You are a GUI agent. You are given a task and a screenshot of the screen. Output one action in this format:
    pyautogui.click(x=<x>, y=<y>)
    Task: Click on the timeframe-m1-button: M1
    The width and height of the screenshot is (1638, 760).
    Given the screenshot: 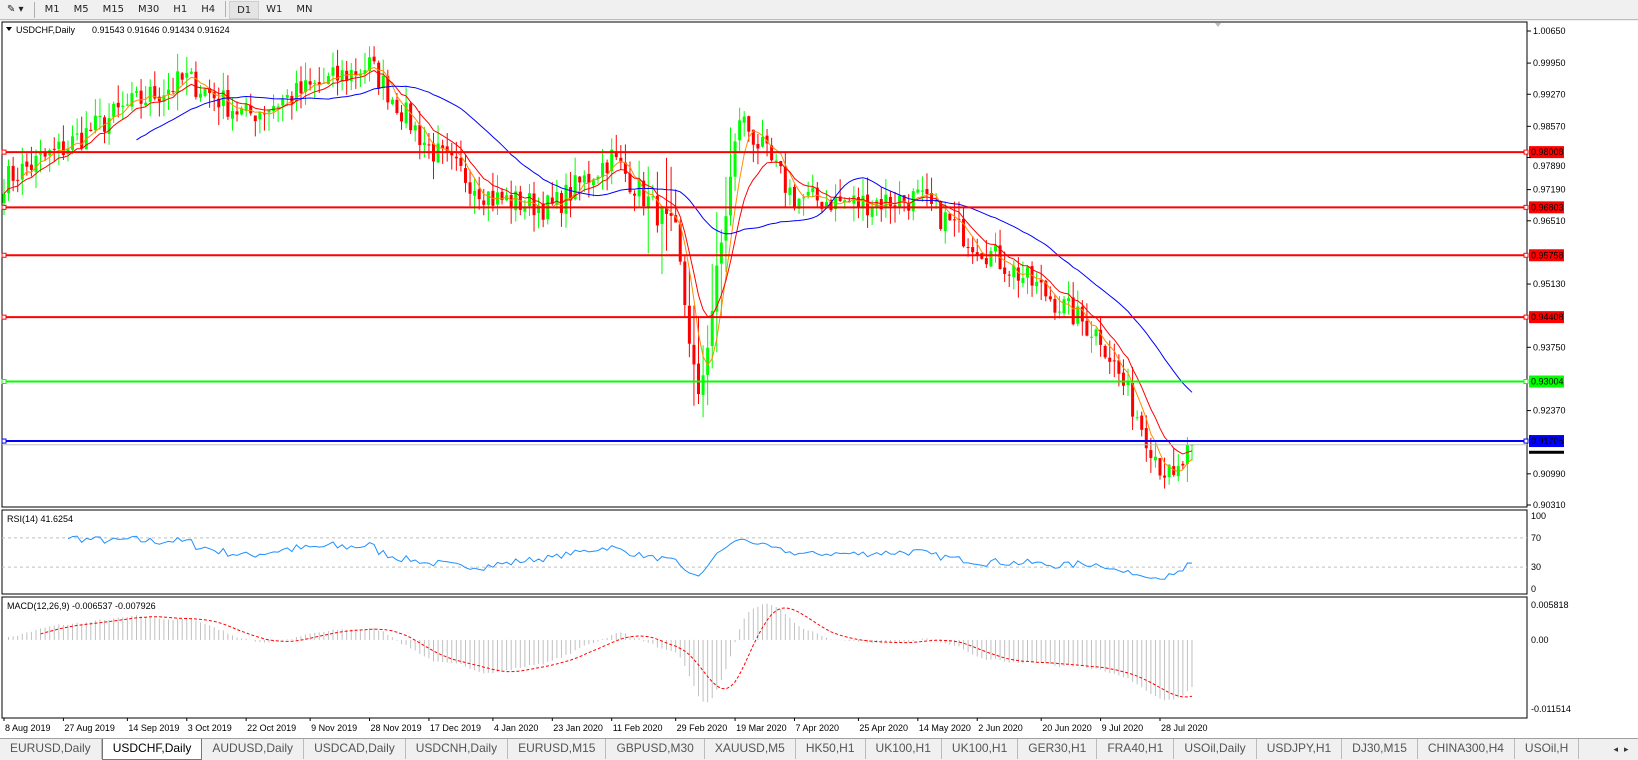 What is the action you would take?
    pyautogui.click(x=52, y=9)
    